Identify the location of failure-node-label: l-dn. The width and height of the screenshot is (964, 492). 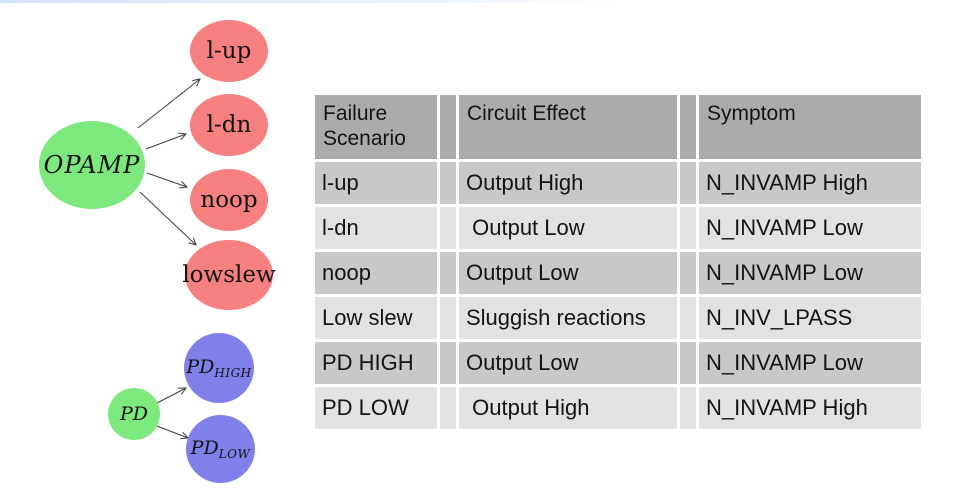
(229, 124).